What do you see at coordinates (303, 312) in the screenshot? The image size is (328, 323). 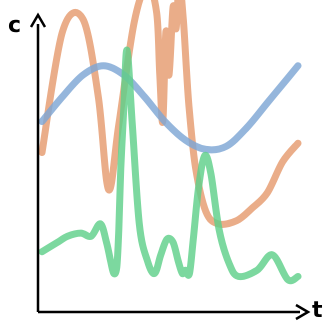 I see `x-axis-arrow-icon` at bounding box center [303, 312].